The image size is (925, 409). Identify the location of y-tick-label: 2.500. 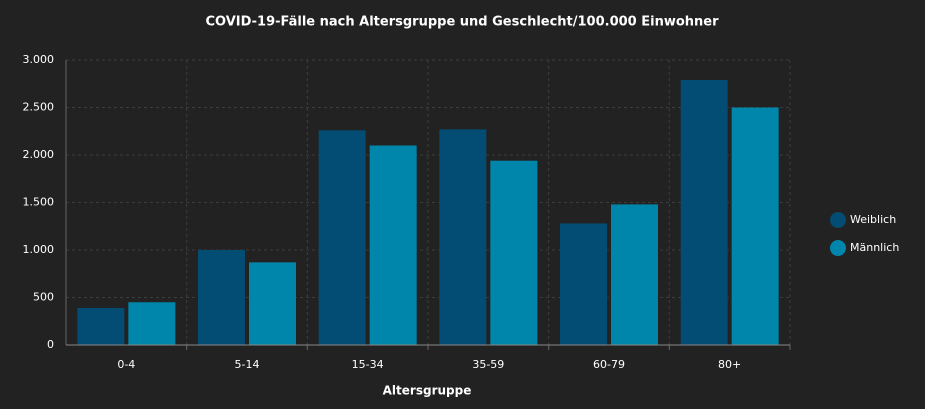
(39, 107).